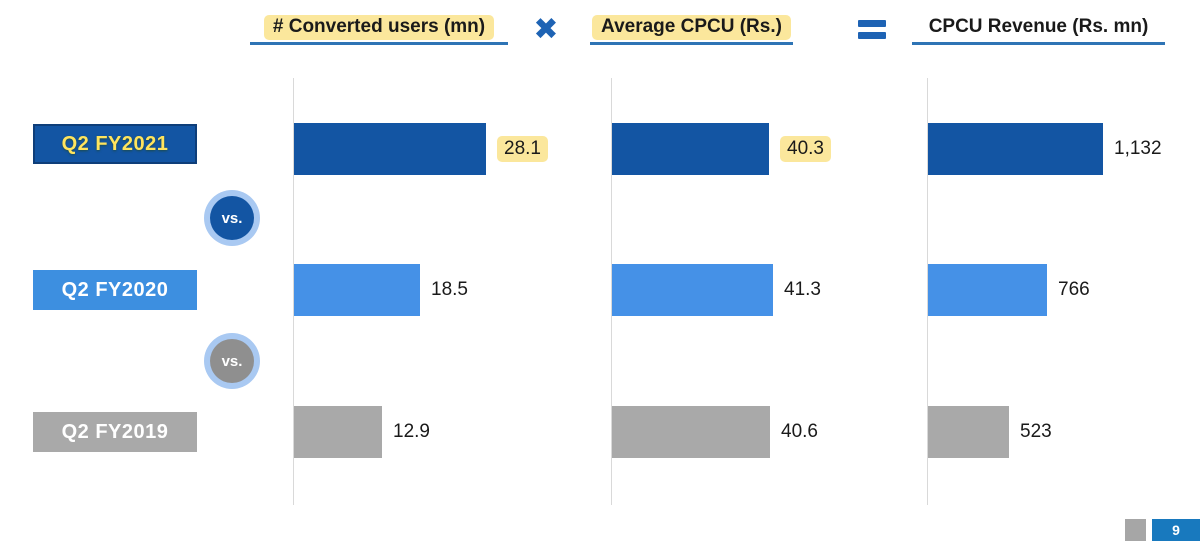 The image size is (1200, 541). I want to click on multiply-icon: ✖, so click(546, 29).